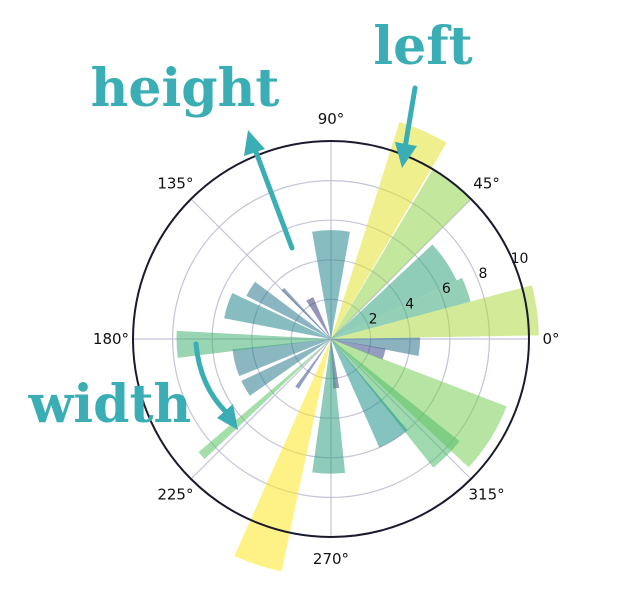 The height and width of the screenshot is (606, 617). What do you see at coordinates (550, 339) in the screenshot?
I see `angle-tick-label: 0°` at bounding box center [550, 339].